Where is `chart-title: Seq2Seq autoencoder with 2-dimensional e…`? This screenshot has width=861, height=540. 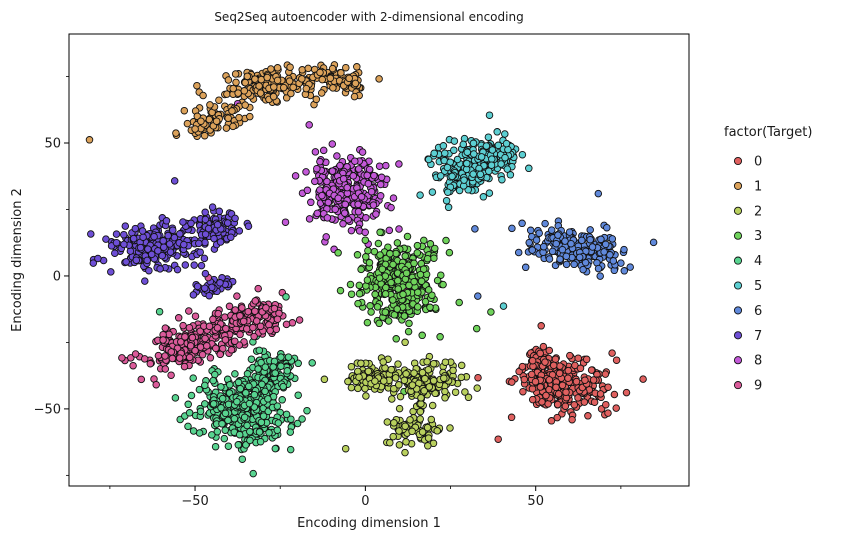 chart-title: Seq2Seq autoencoder with 2-dimensional e… is located at coordinates (368, 17).